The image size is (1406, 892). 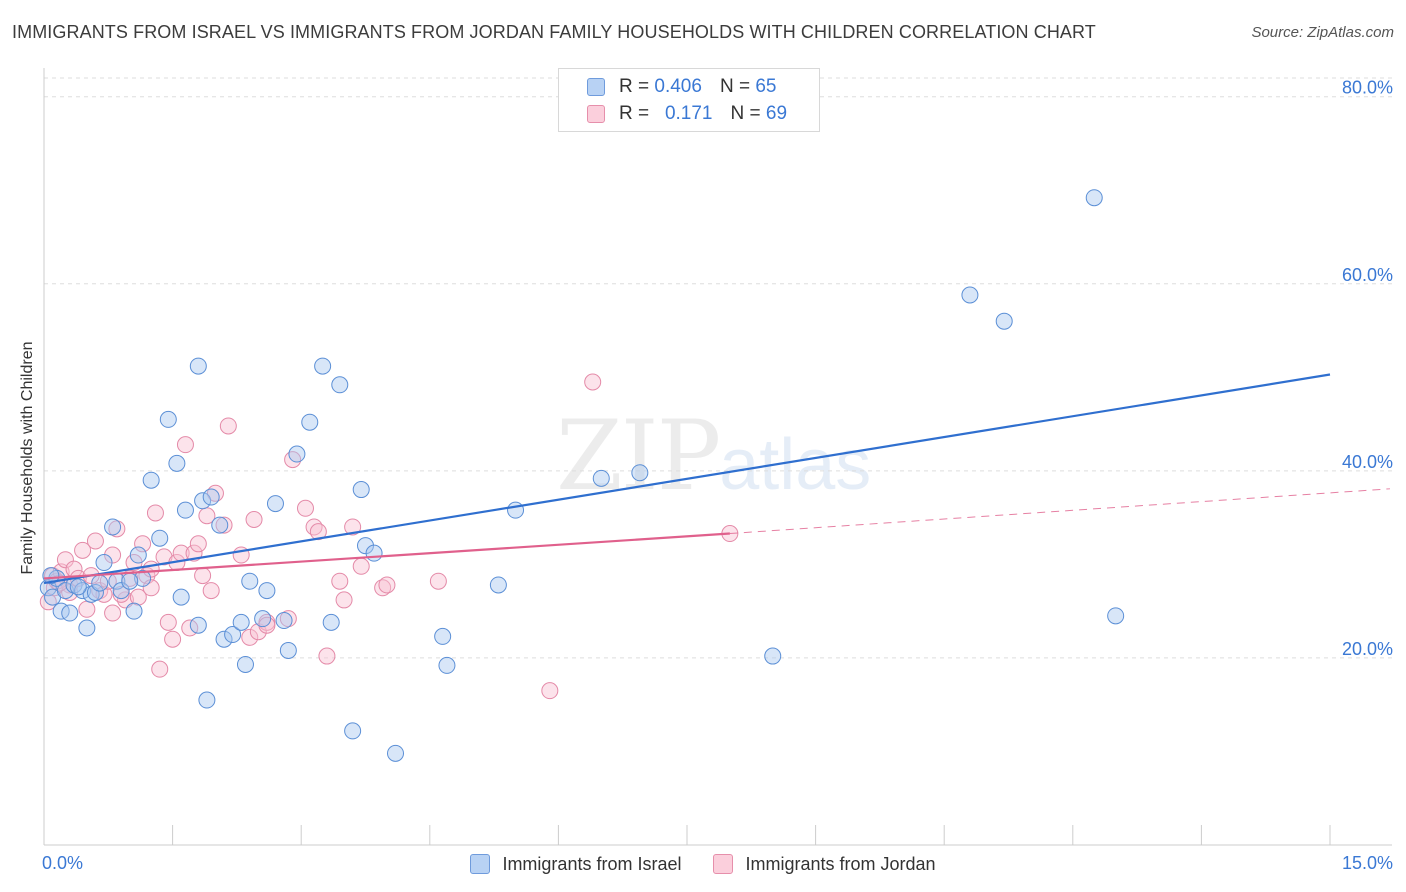 I want to click on y-tick-label: 40.0%, so click(x=1367, y=462).